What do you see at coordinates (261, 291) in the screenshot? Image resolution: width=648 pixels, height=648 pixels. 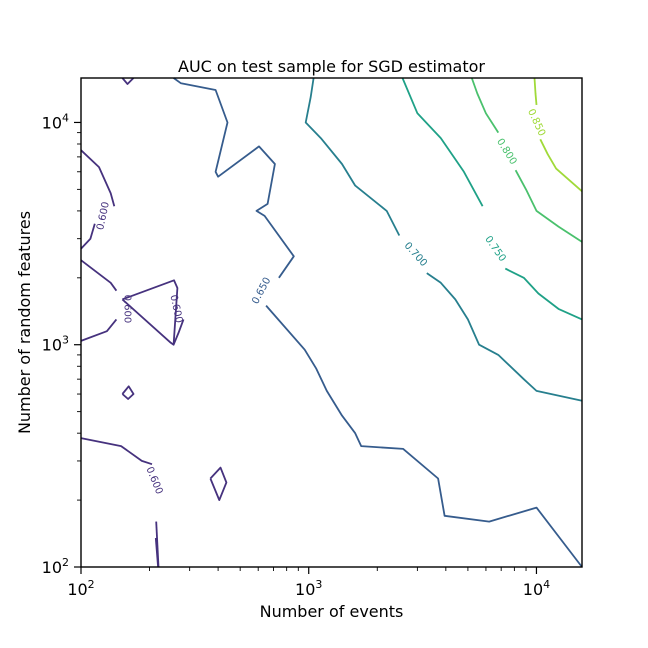 I see `contour-label-0.650-0: 0.650` at bounding box center [261, 291].